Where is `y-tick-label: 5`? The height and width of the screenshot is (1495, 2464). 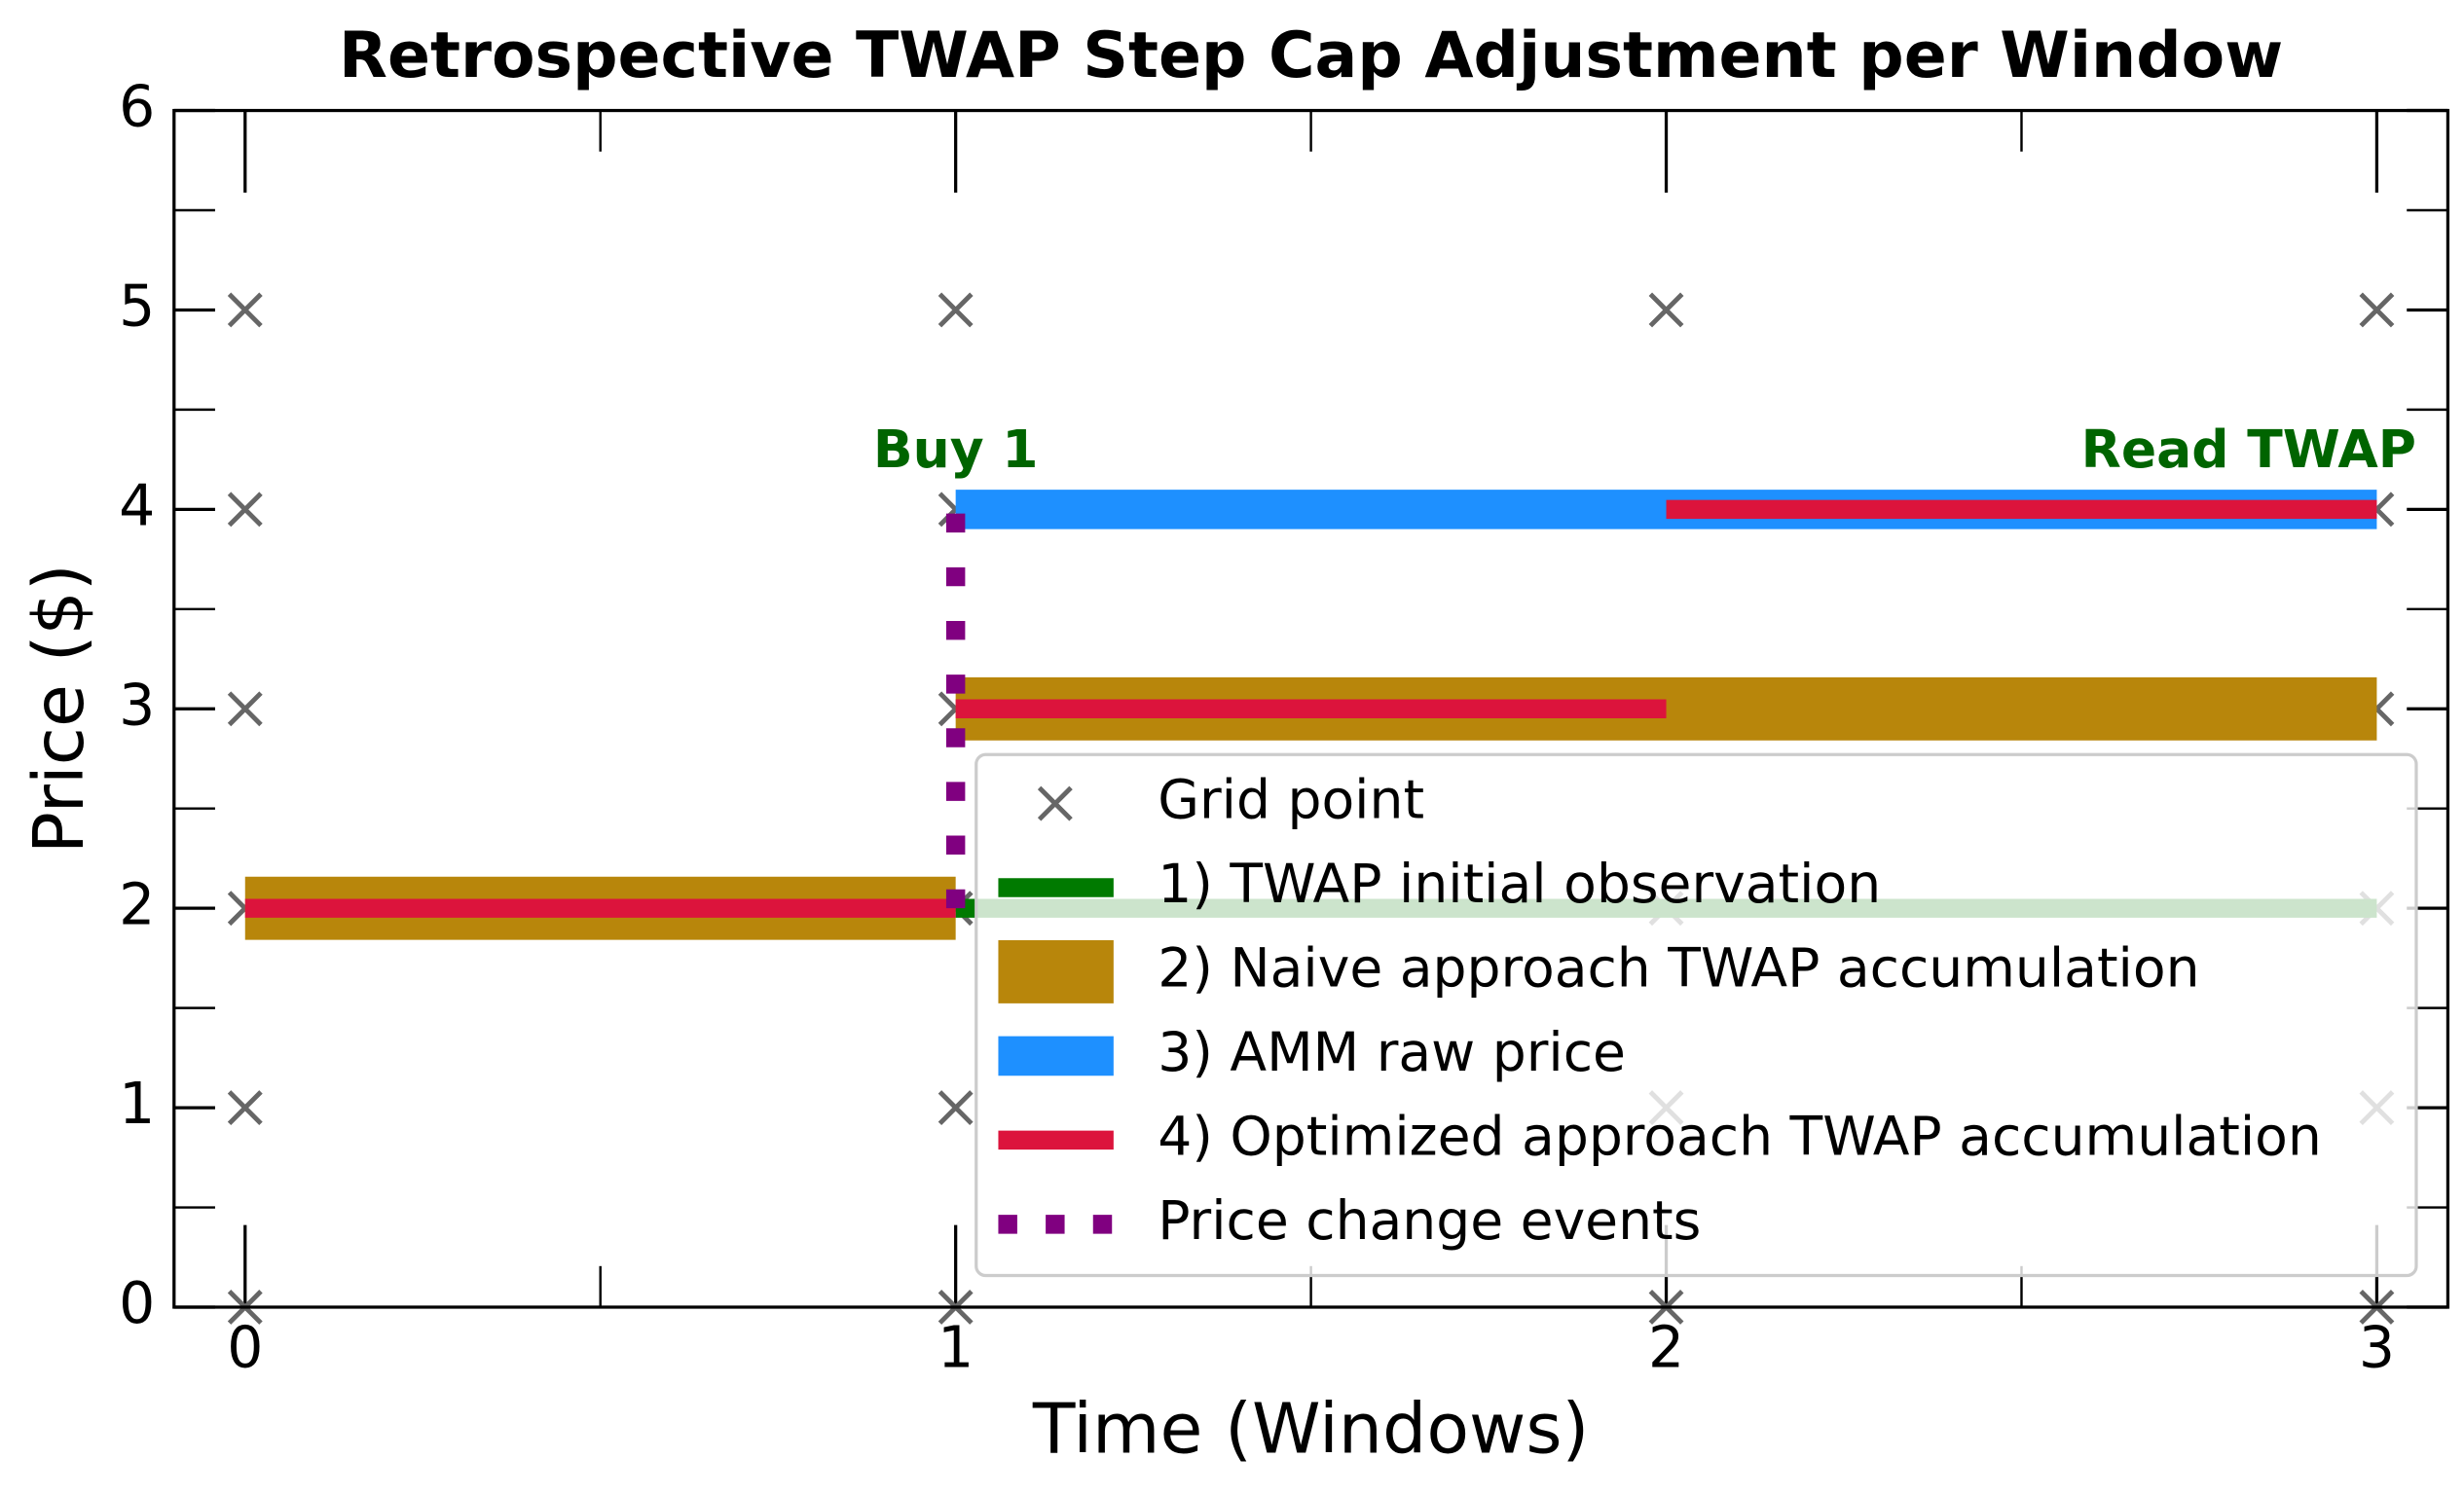
y-tick-label: 5 is located at coordinates (137, 306).